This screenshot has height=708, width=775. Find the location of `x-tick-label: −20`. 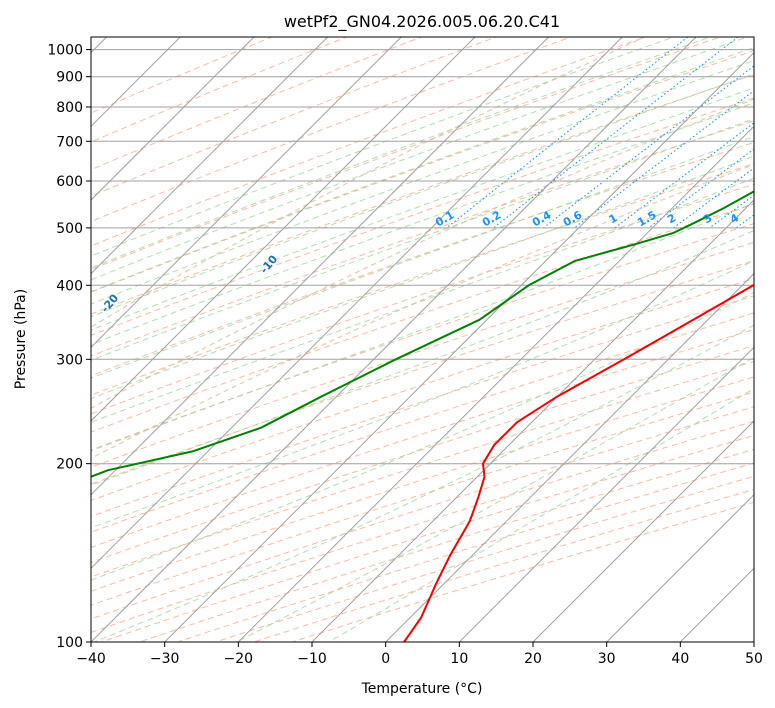

x-tick-label: −20 is located at coordinates (239, 659).